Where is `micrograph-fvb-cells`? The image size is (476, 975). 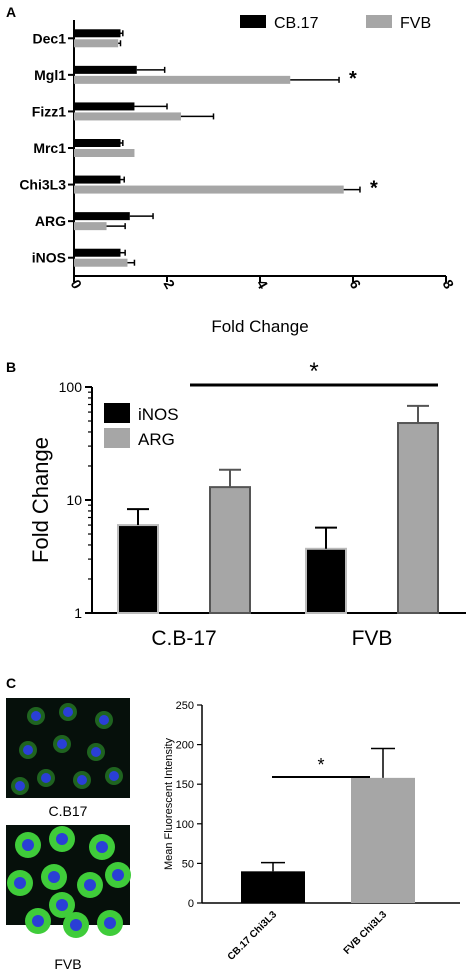 micrograph-fvb-cells is located at coordinates (69, 882).